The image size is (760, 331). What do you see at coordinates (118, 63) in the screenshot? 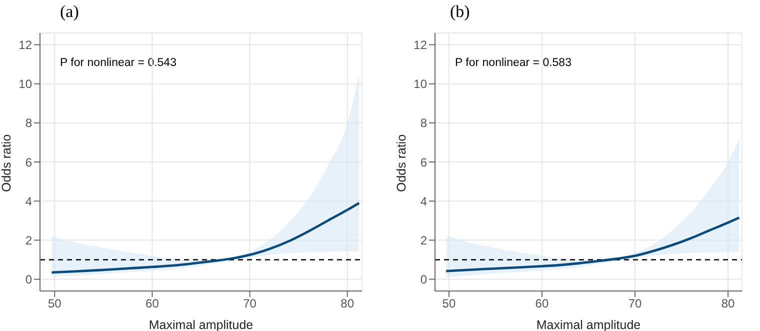
I see `annotation: P for nonlinear = 0.543` at bounding box center [118, 63].